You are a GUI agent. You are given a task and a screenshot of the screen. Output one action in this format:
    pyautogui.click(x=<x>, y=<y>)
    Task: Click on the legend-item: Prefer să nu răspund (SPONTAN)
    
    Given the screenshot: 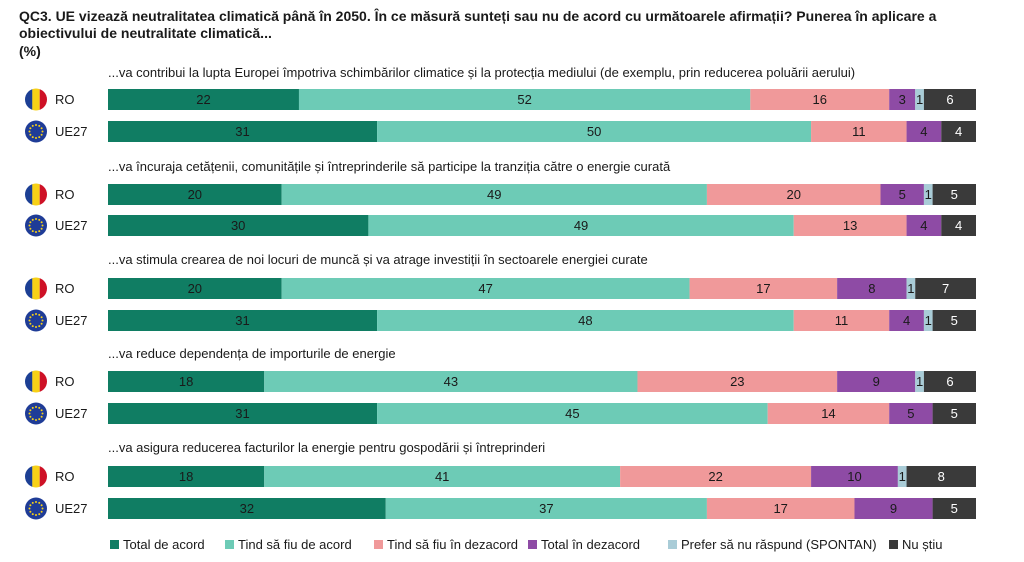 What is the action you would take?
    pyautogui.click(x=772, y=544)
    